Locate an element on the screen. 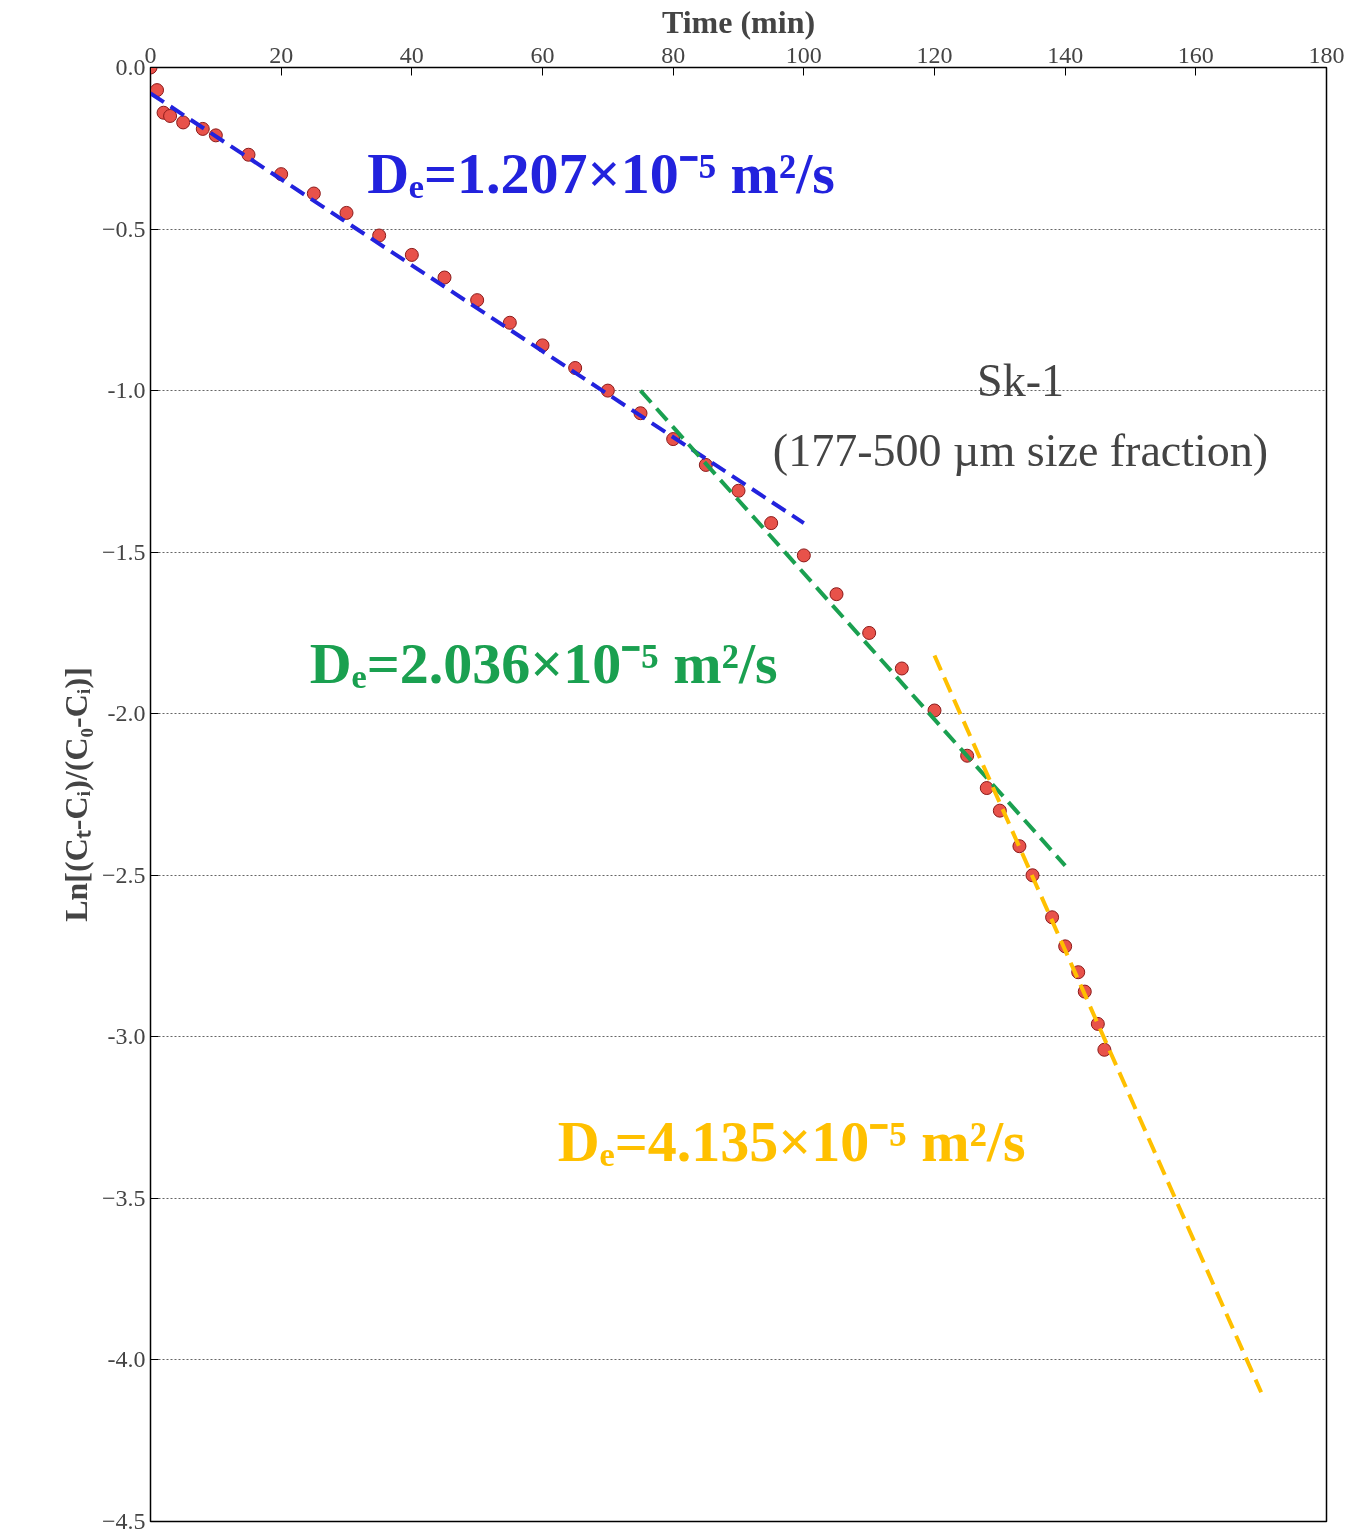 The height and width of the screenshot is (1536, 1356). x-tick-label: 140 is located at coordinates (1065, 54).